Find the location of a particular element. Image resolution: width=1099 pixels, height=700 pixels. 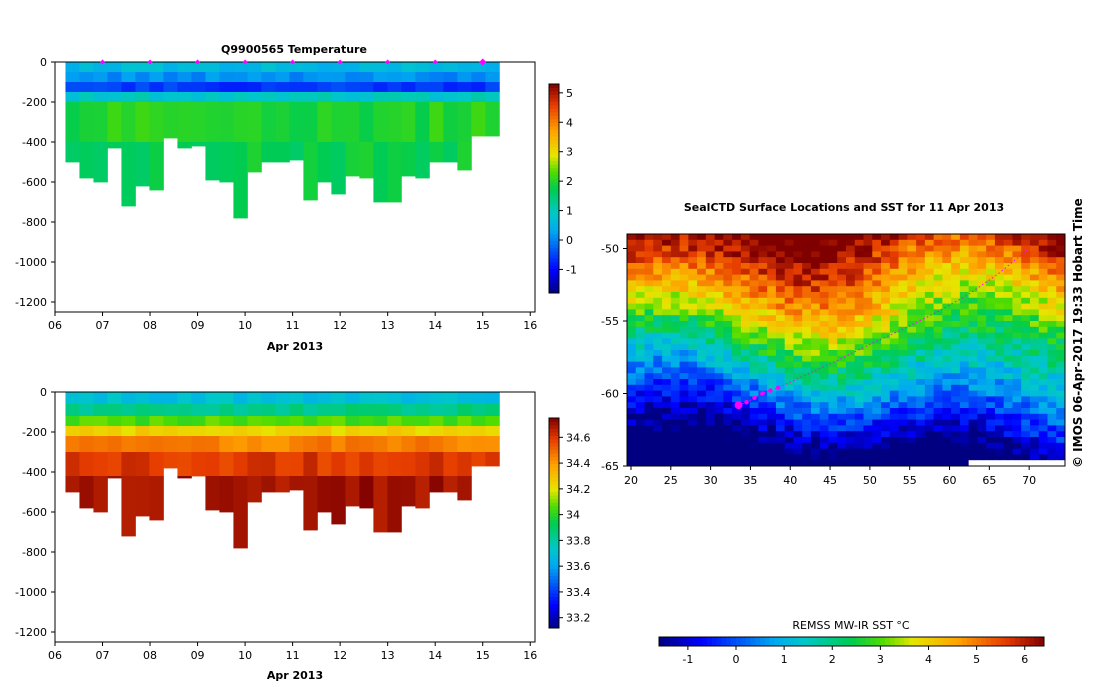

track-point is located at coordinates (770, 390).